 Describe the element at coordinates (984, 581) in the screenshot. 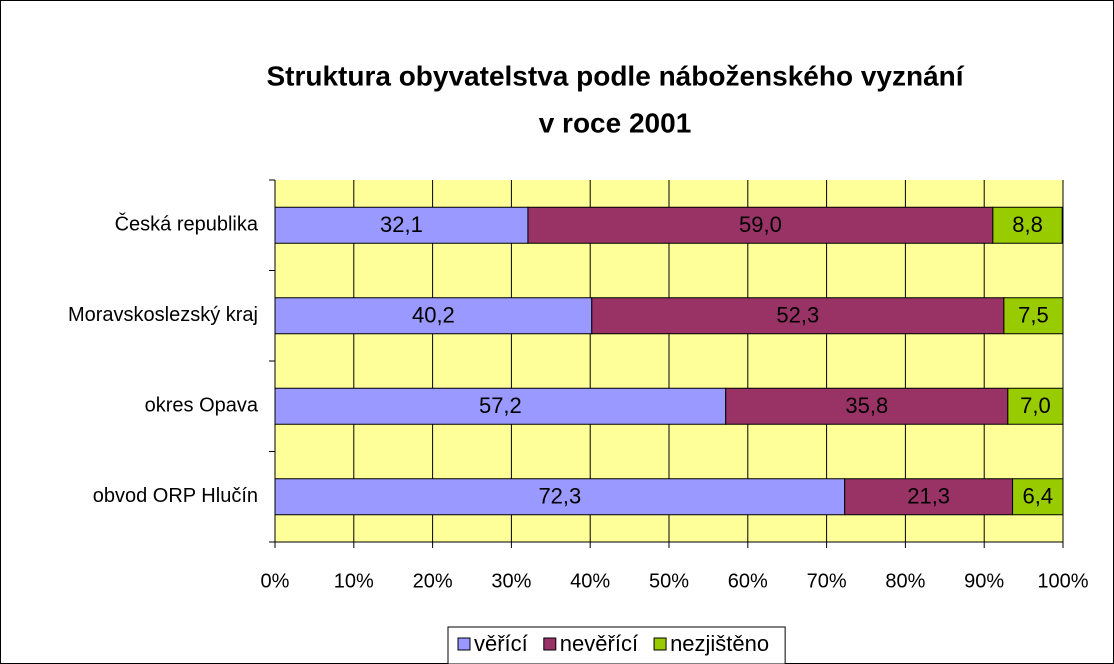

I see `x-tick-label: 90%` at that location.